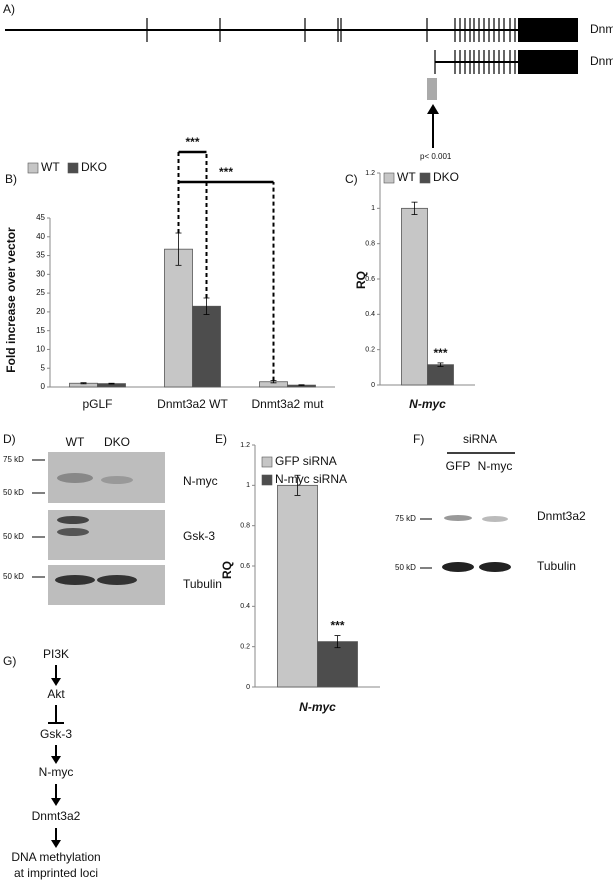 The height and width of the screenshot is (887, 613). Describe the element at coordinates (56, 734) in the screenshot. I see `pathway-node: Gsk-3` at that location.